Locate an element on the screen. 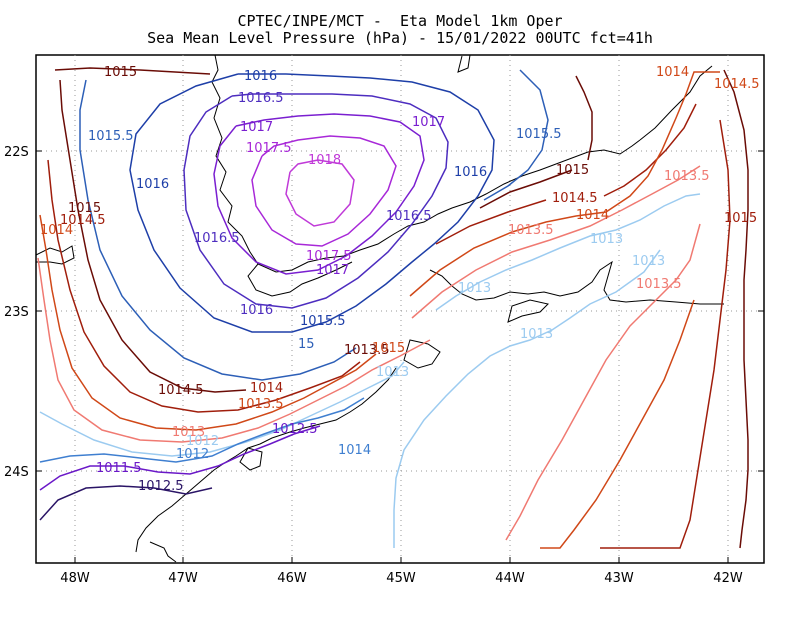 The image size is (800, 618). lon-label-46w: 46W is located at coordinates (292, 578).